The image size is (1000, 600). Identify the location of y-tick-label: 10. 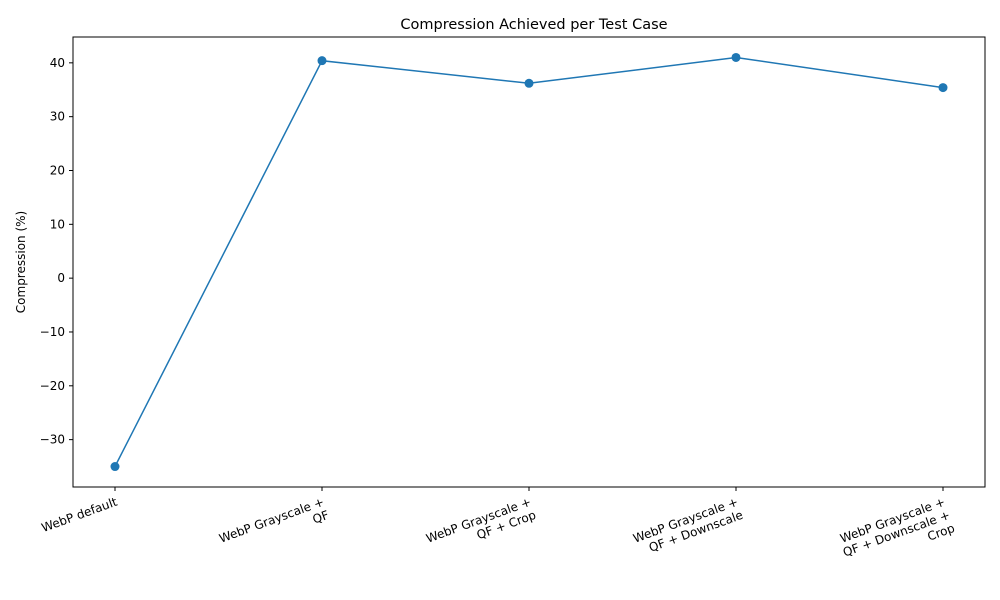
(57, 224).